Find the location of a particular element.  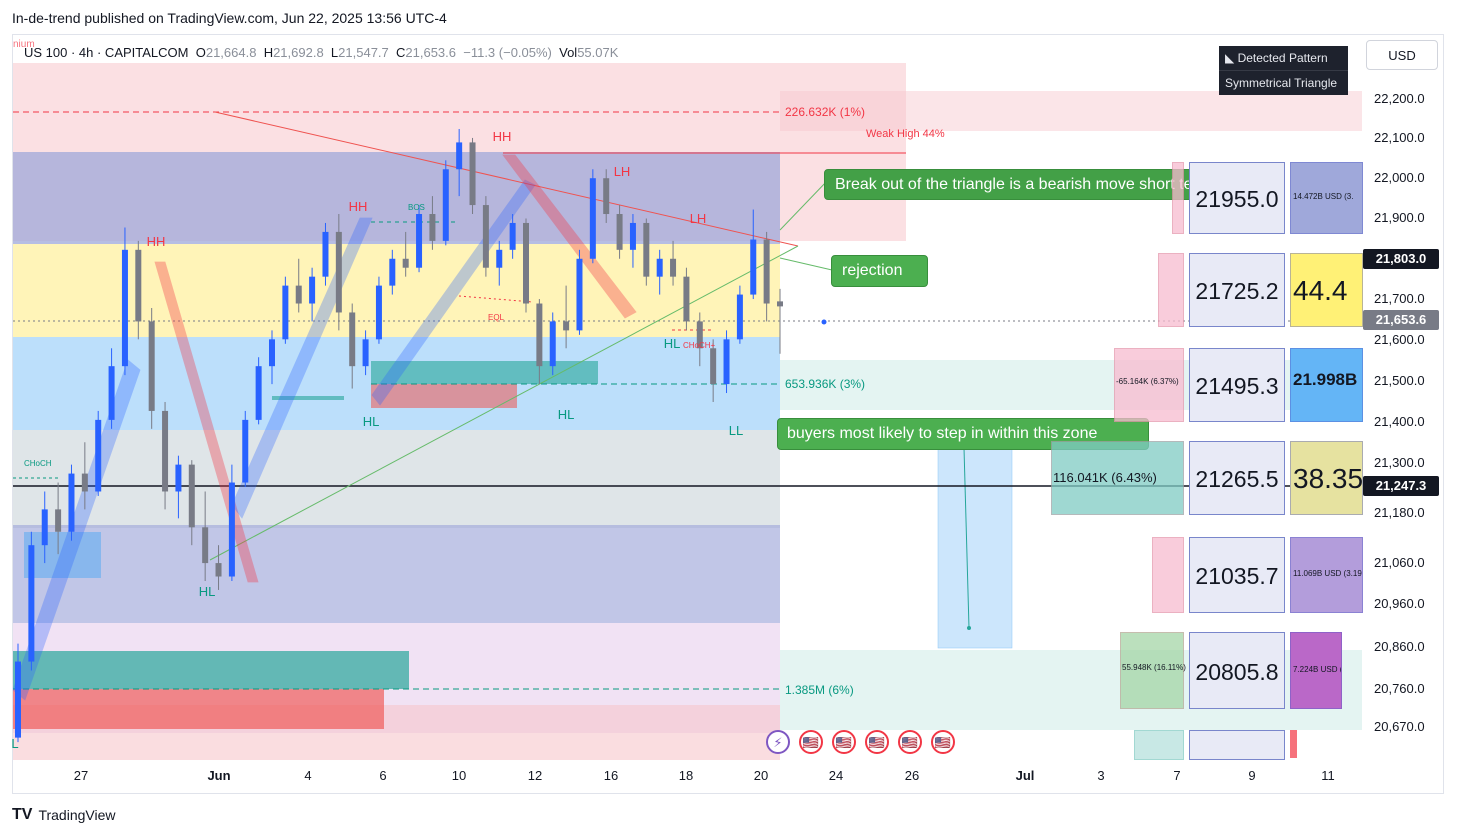

time-axis-label: 18 is located at coordinates (686, 775).